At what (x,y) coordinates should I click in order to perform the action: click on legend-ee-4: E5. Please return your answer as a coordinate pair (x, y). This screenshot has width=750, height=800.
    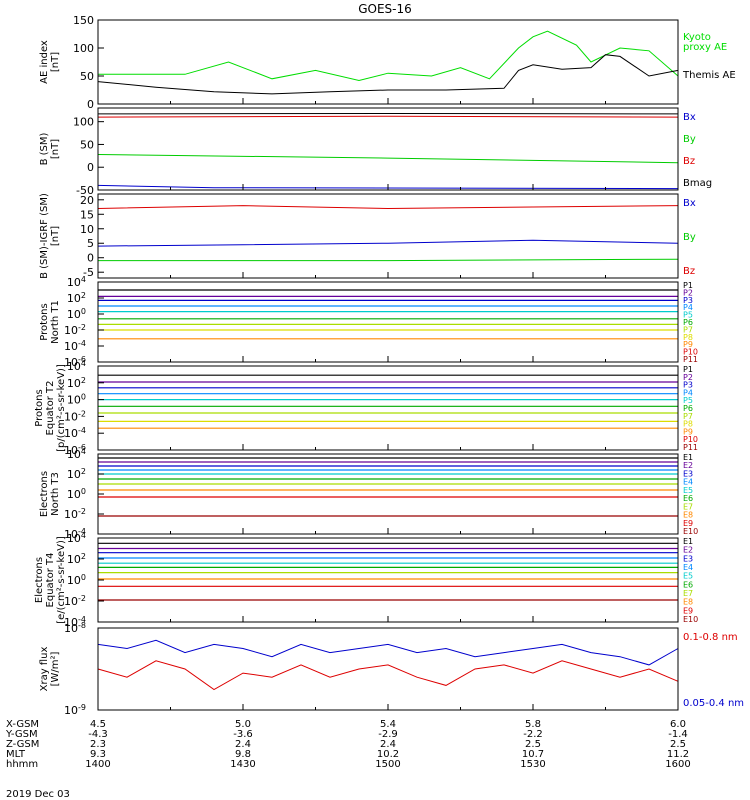
    Looking at the image, I should click on (688, 576).